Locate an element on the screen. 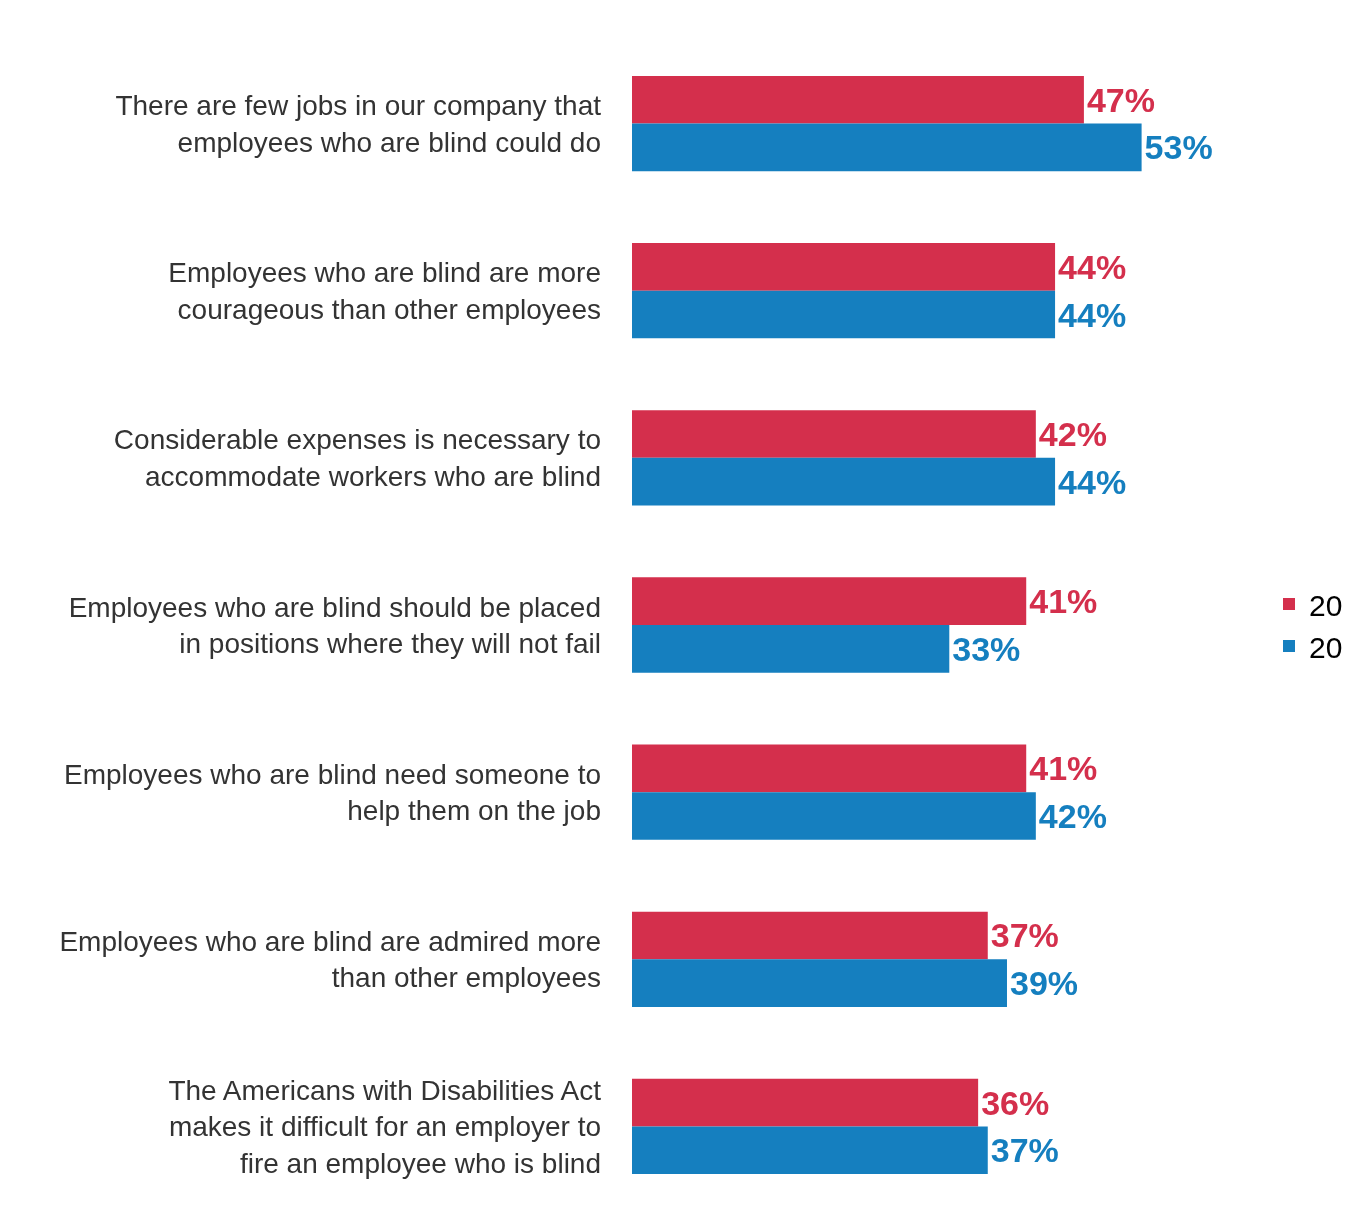 The width and height of the screenshot is (1358, 1220). y-tick-label: Employees who are blind need someone to help them on the job is located at coordinates (332, 792).